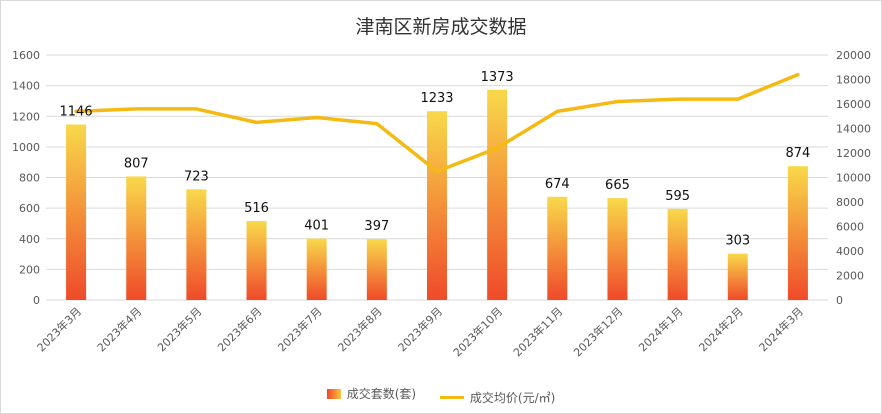 The image size is (882, 414). Describe the element at coordinates (798, 153) in the screenshot. I see `bar-data-label: 874` at that location.